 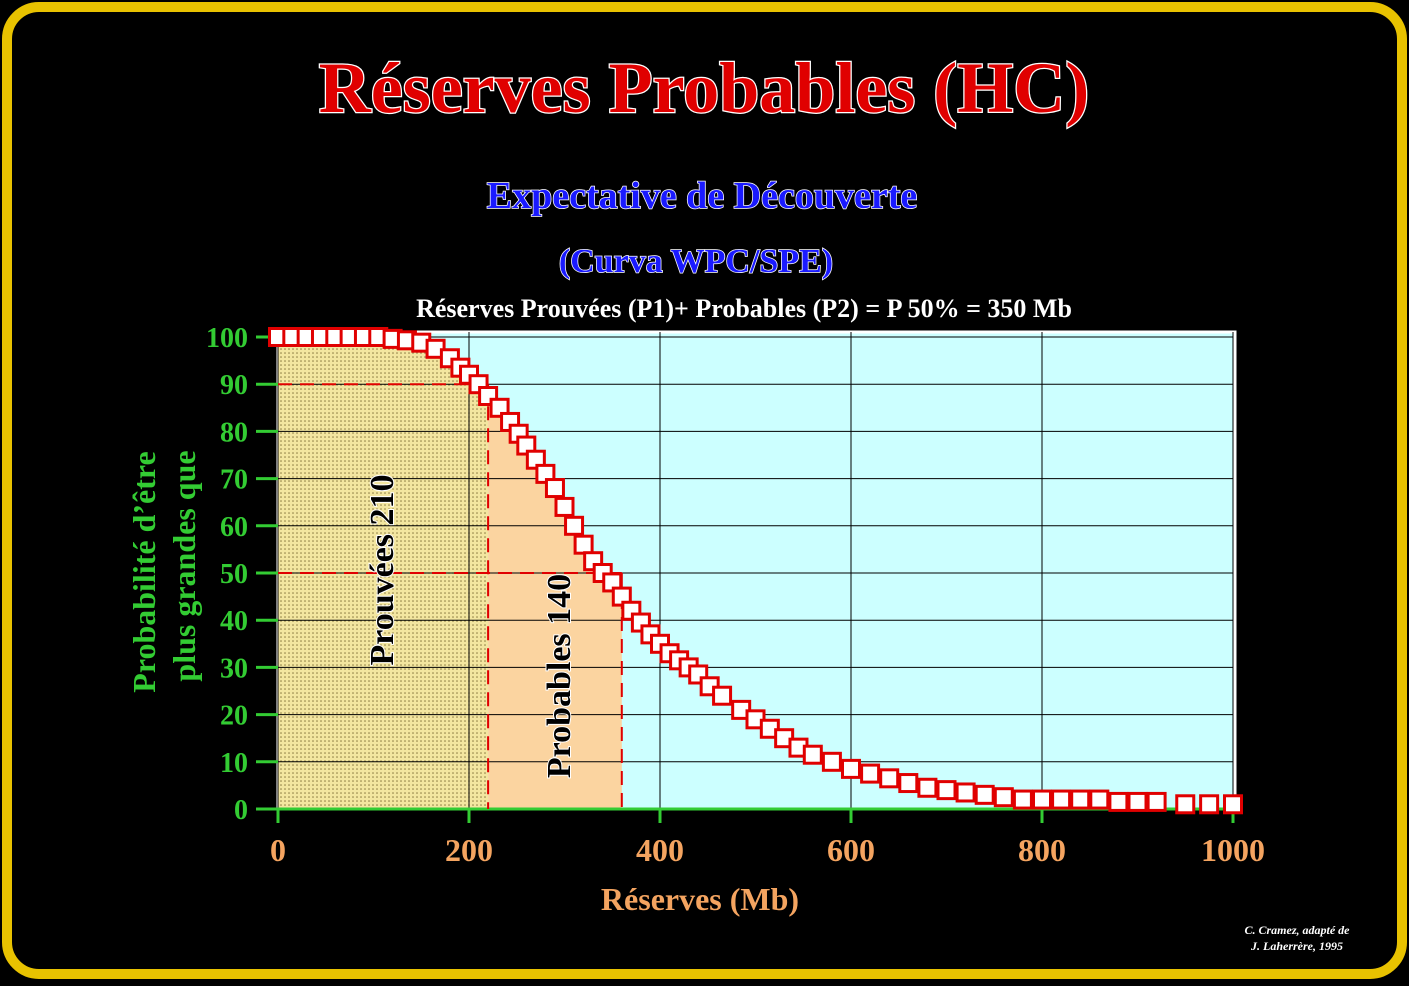 What do you see at coordinates (234, 668) in the screenshot?
I see `y-tick-label: 30` at bounding box center [234, 668].